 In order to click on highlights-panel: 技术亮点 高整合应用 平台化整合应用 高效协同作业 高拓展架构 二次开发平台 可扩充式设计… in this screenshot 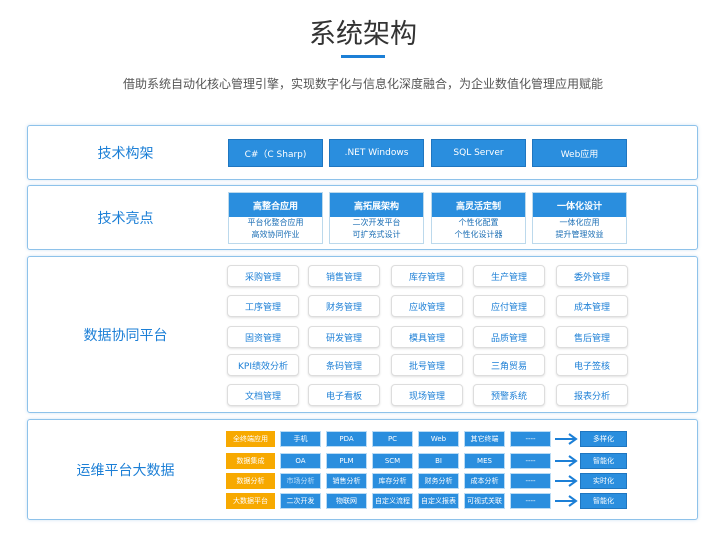, I will do `click(362, 217)`.